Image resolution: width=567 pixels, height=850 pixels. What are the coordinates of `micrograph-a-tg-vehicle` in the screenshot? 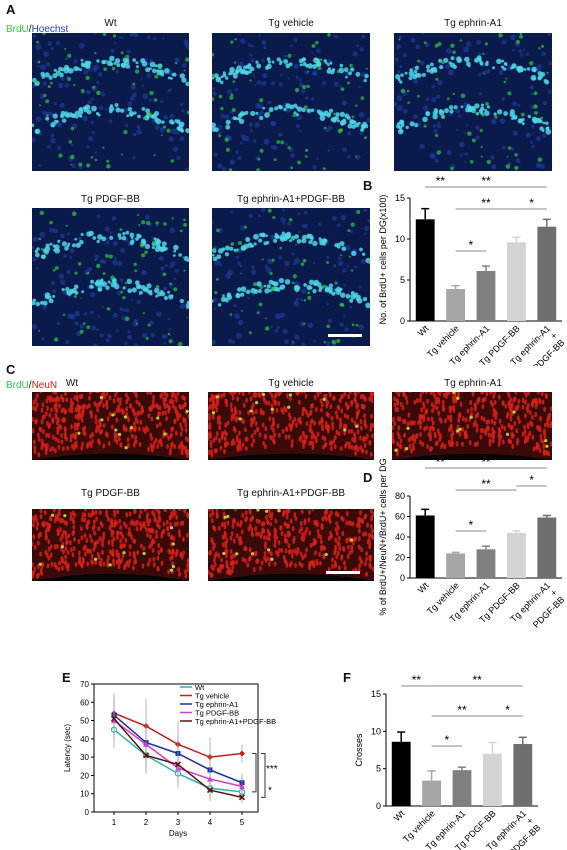 It's located at (291, 102).